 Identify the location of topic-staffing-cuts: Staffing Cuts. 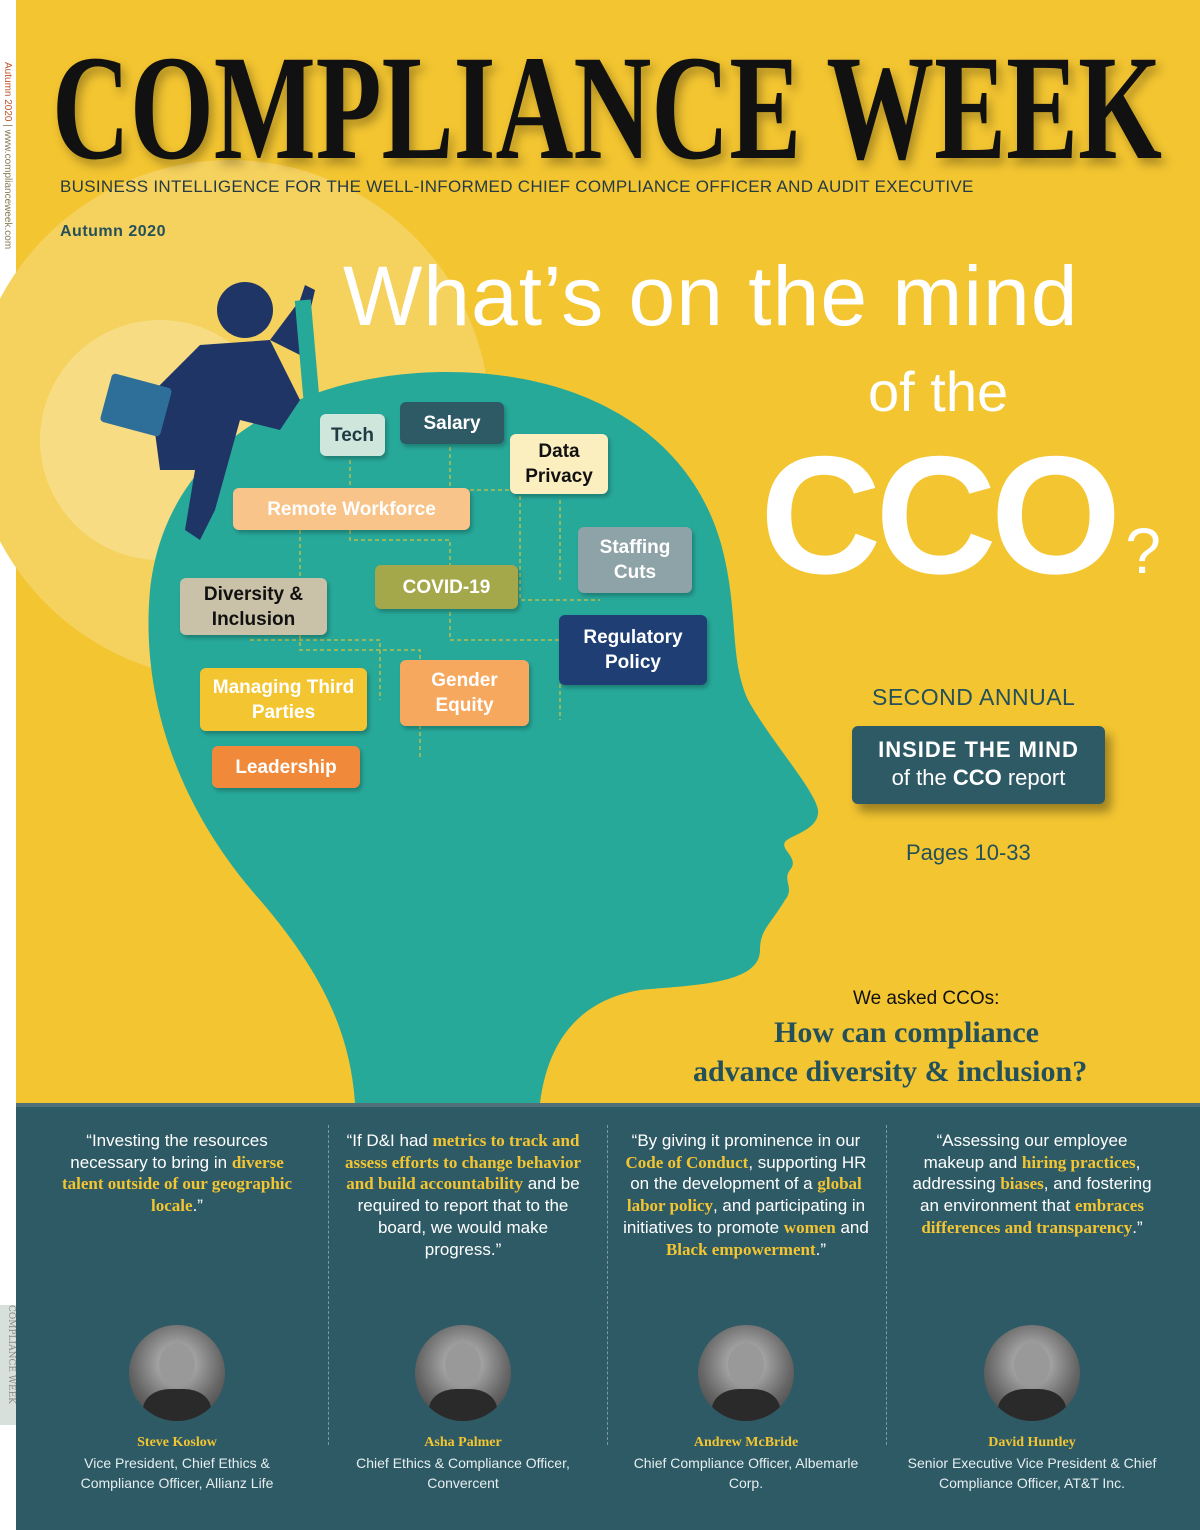
(635, 560).